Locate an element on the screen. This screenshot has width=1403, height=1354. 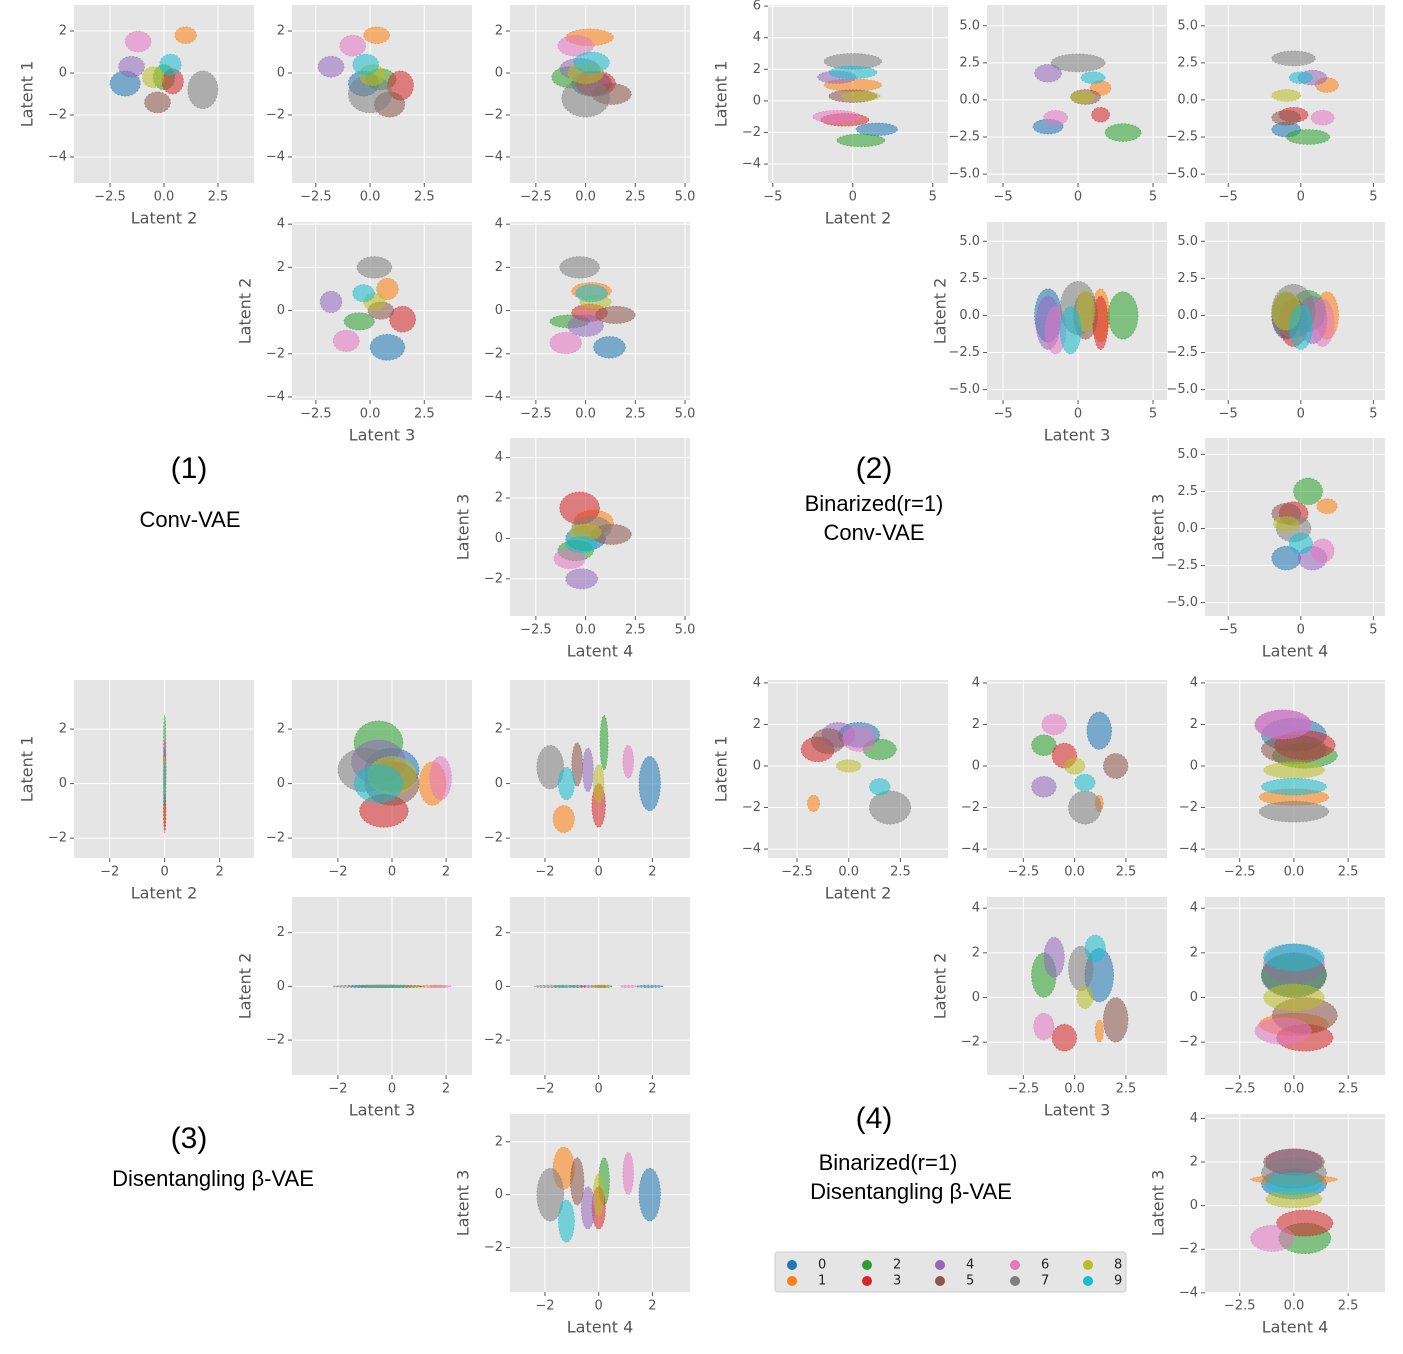
y-tick-label: 6 is located at coordinates (757, 7).